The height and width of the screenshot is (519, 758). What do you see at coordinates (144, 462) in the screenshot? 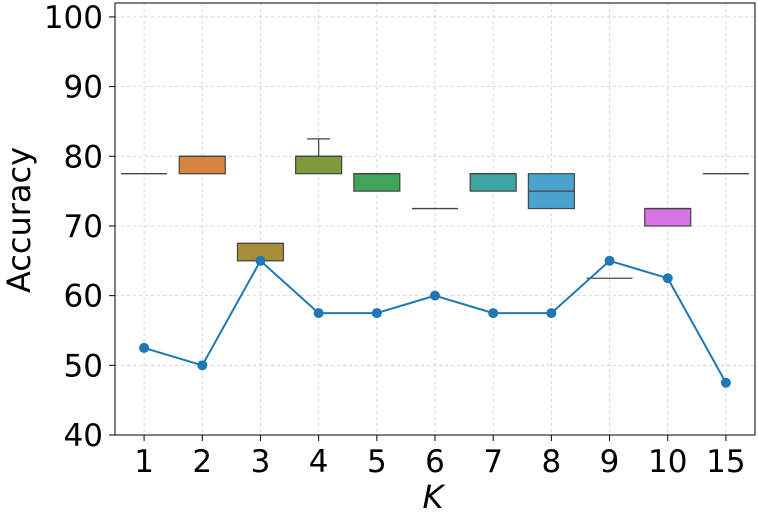
I see `x-tick-label: 1` at bounding box center [144, 462].